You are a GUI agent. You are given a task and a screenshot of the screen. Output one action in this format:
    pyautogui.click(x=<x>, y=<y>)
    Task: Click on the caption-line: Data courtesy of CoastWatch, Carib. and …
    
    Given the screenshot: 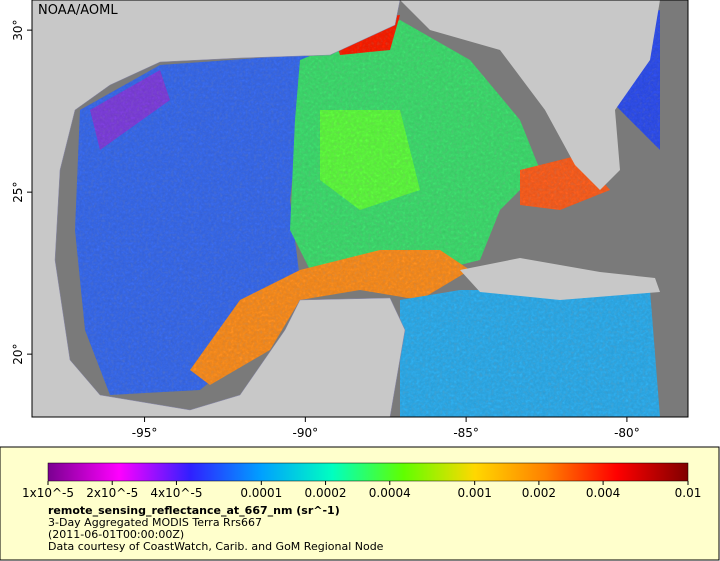 What is the action you would take?
    pyautogui.click(x=216, y=546)
    